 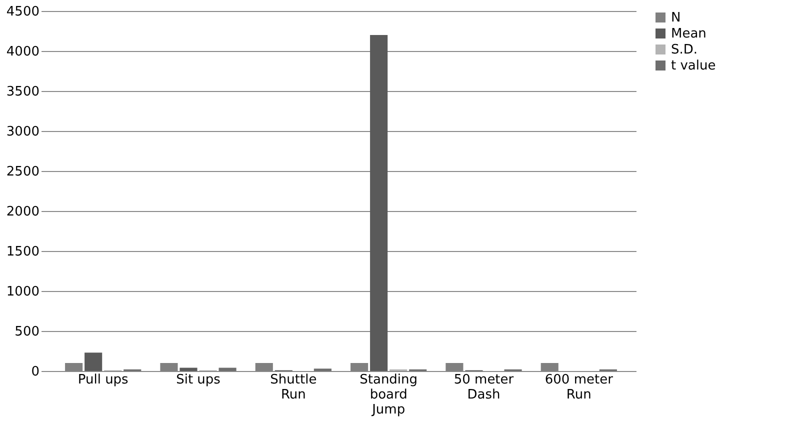 I want to click on y-tick-label: 3000, so click(x=23, y=132).